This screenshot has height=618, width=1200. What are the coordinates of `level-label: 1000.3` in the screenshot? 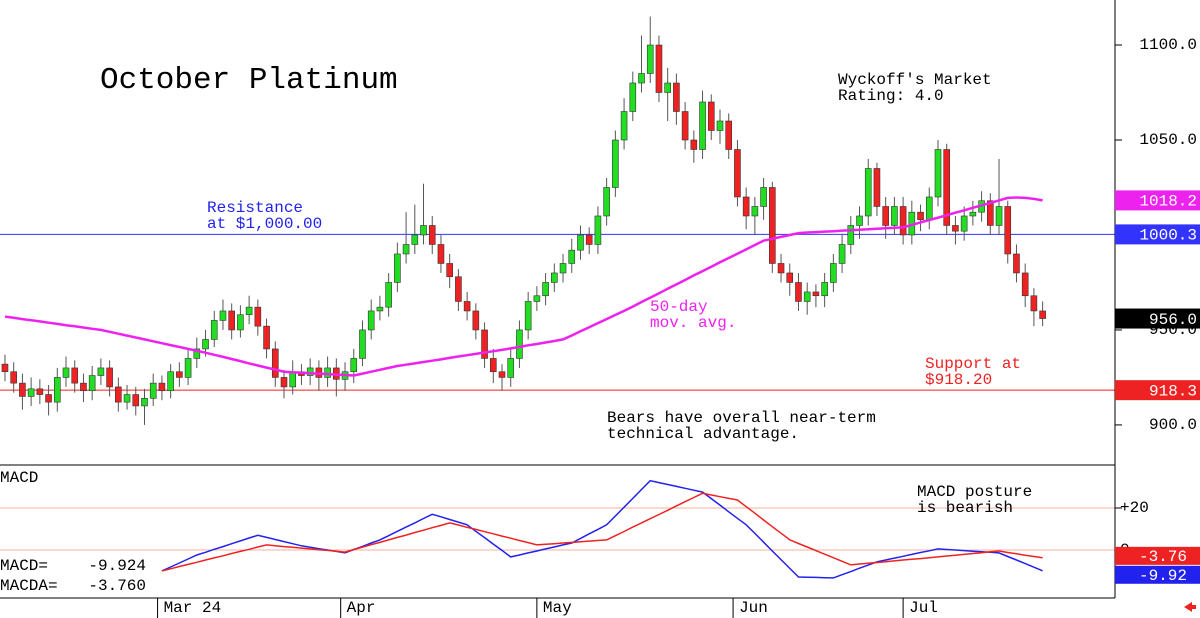 It's located at (1168, 236).